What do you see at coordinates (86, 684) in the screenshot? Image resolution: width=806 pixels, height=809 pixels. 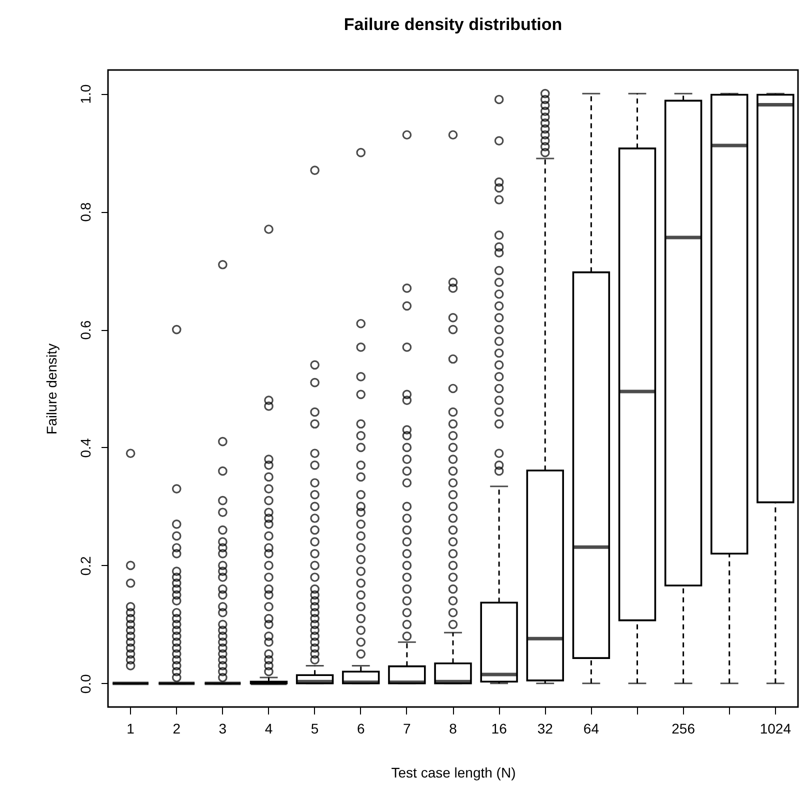 I see `y-tick-label: 0.0` at bounding box center [86, 684].